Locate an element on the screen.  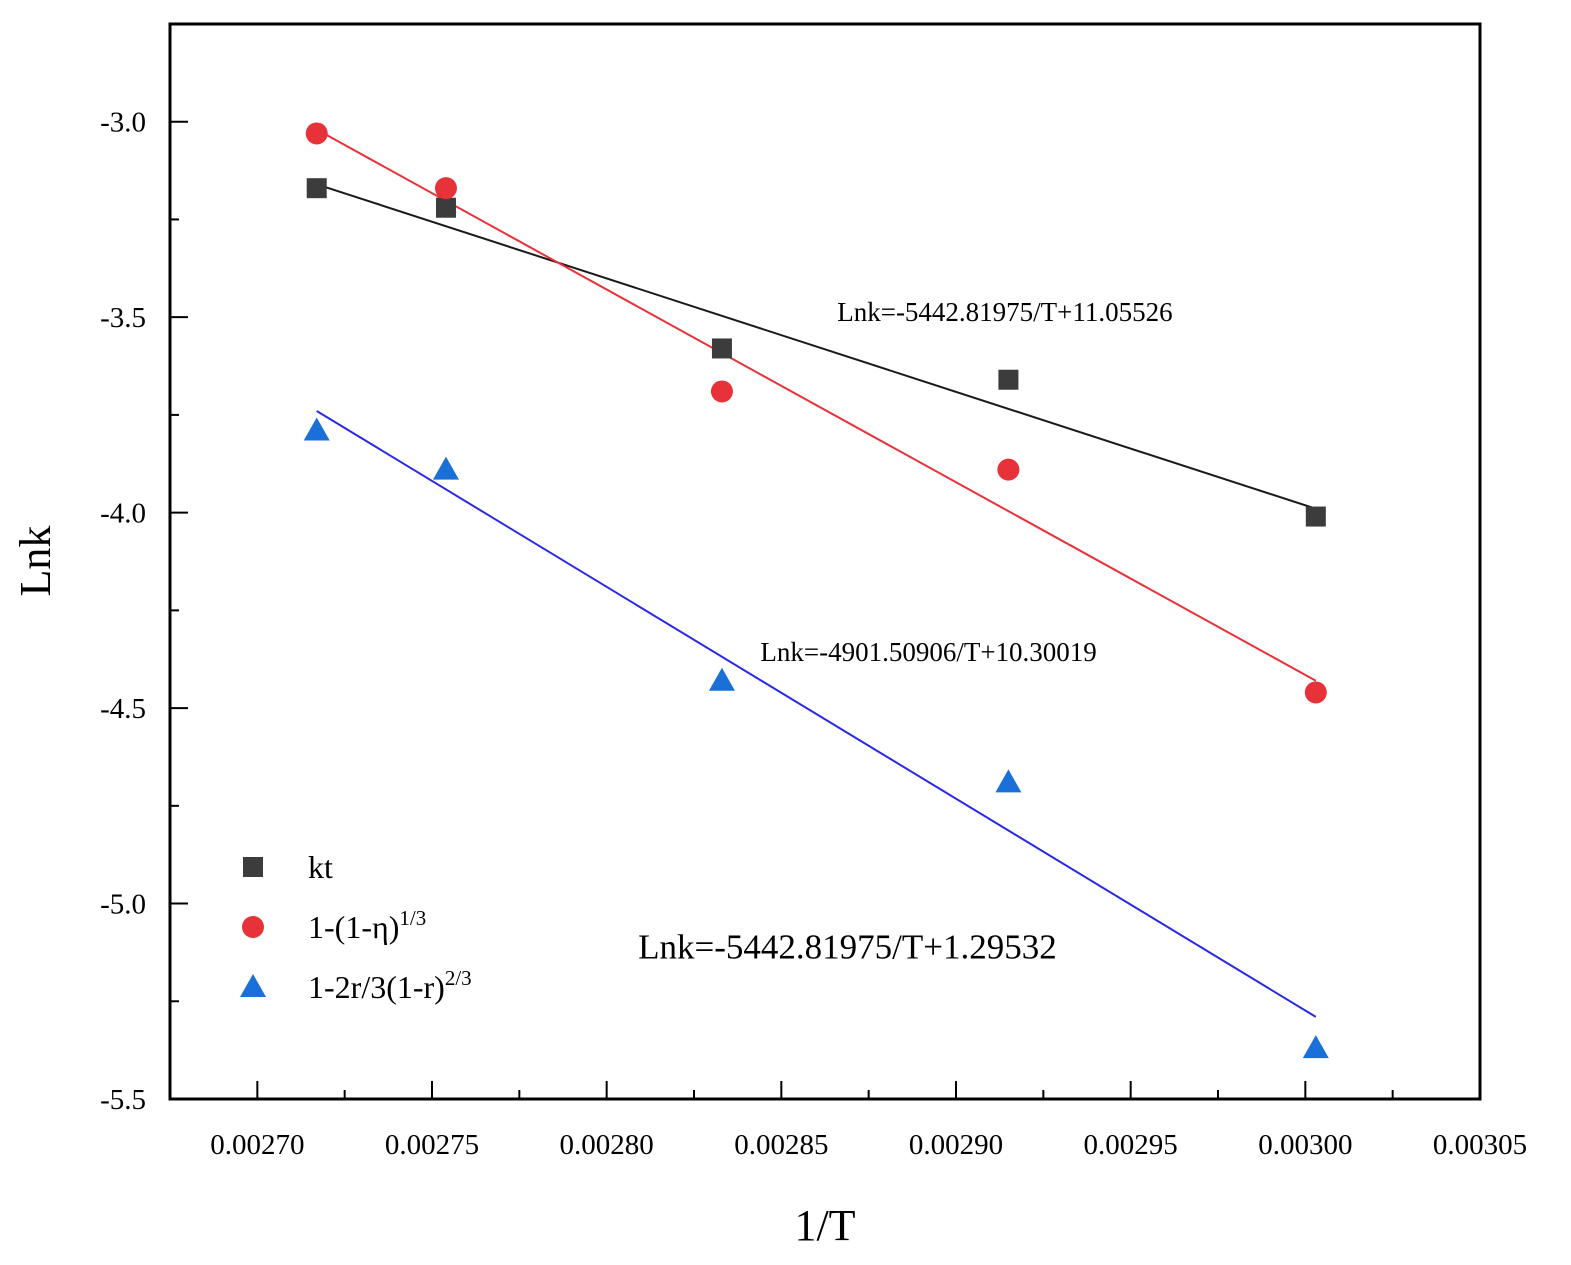
y-axis: -3.0 -3.5 -4.0 -4.5 -5.0 -5.5 is located at coordinates (144, 569).